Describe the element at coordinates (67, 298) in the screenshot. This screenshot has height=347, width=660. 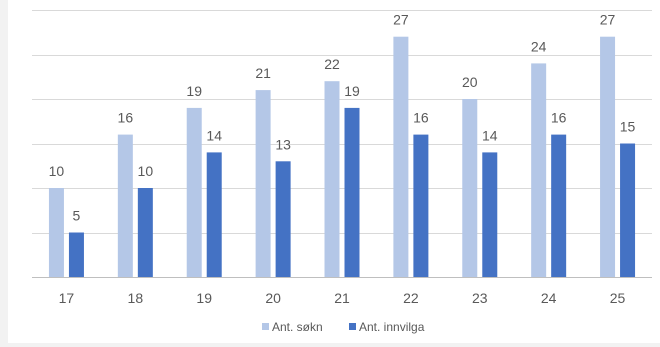
I see `x-tick-label: 17` at that location.